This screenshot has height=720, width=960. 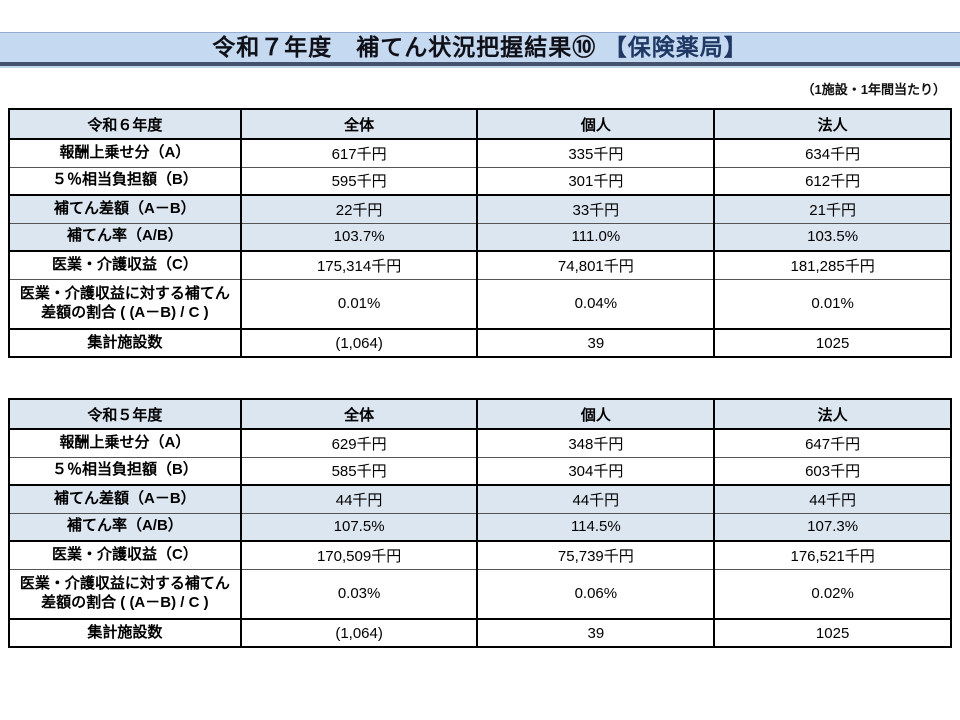 I want to click on value-cell: 175,314千円, so click(x=359, y=265).